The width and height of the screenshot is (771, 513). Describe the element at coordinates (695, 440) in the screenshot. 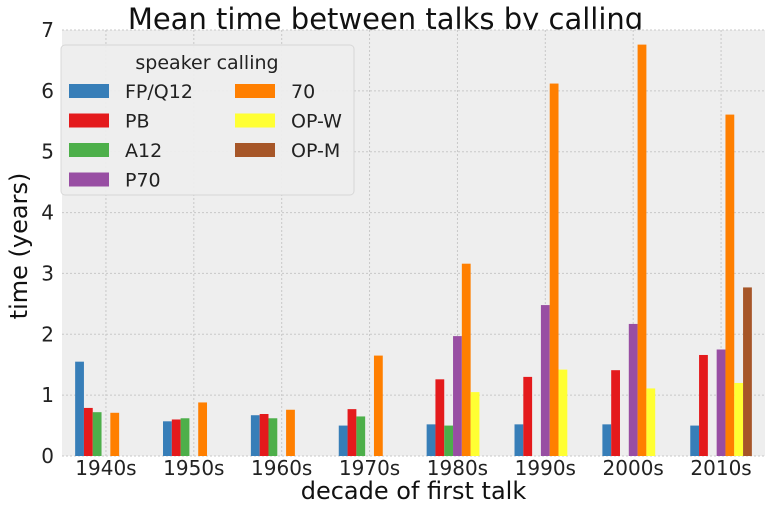

I see `bar-fp-q12-2010s` at that location.